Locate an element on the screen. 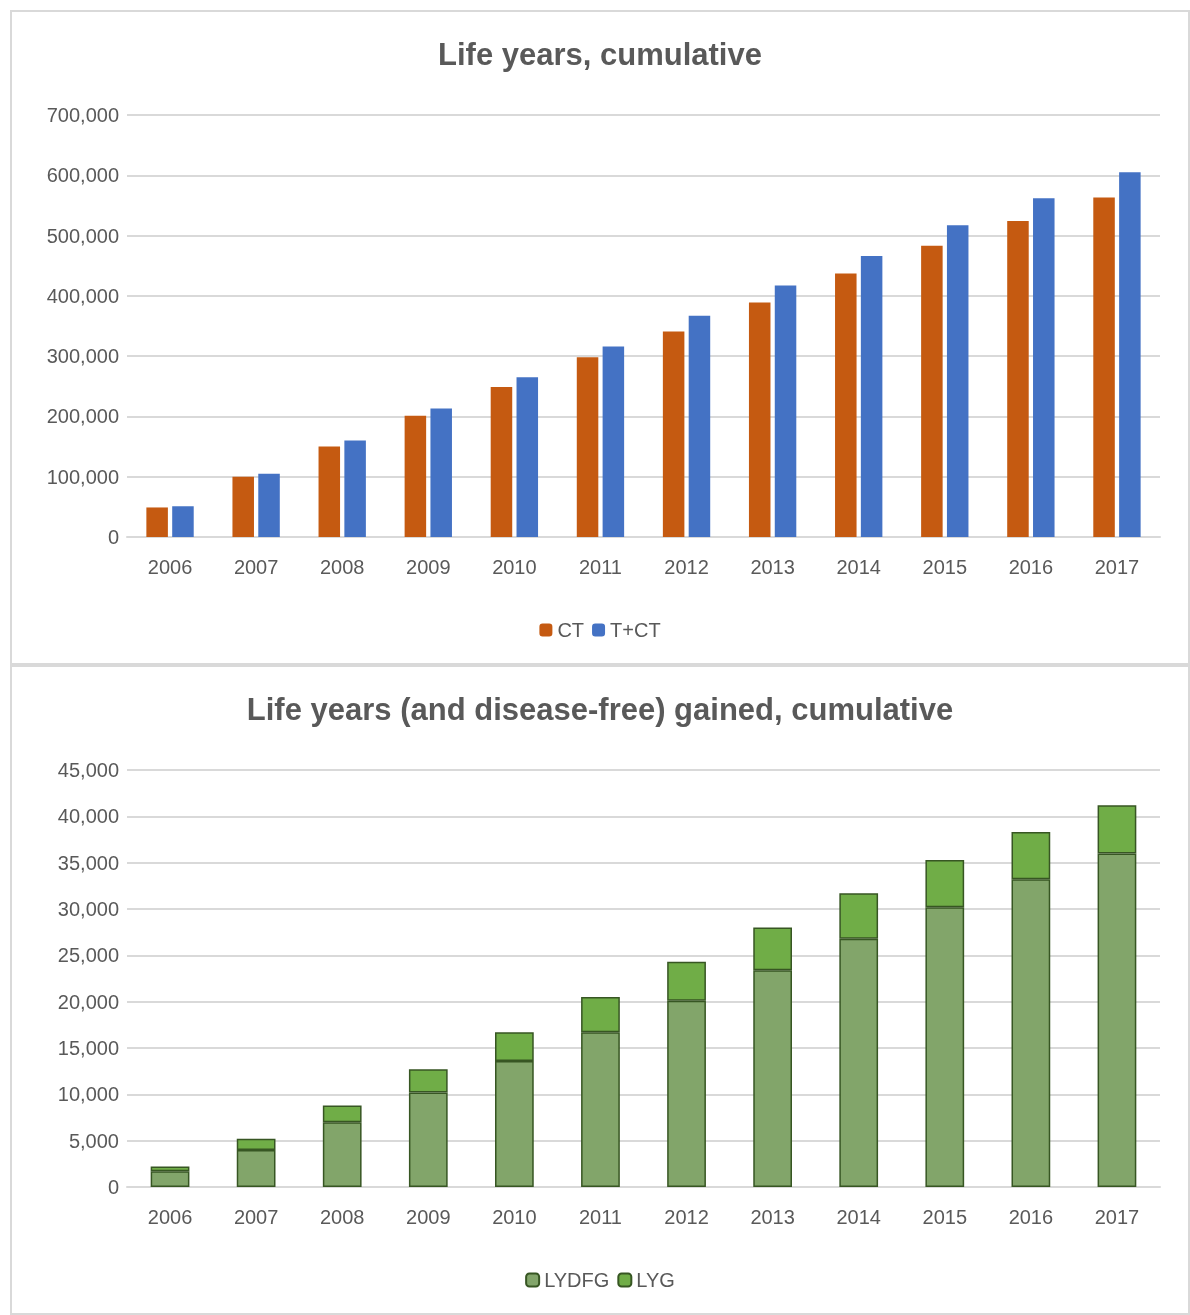 This screenshot has width=1190, height=1315. legend-label: LYDFG is located at coordinates (577, 1280).